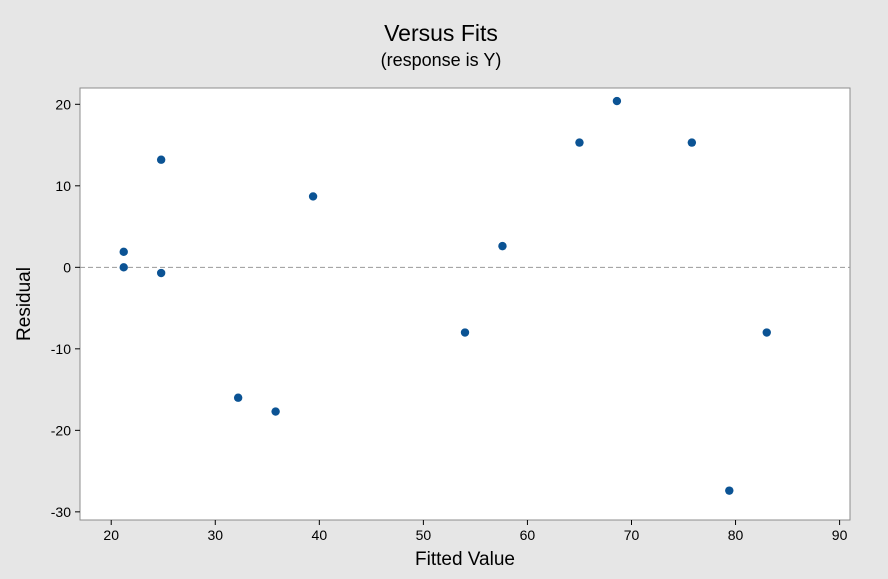  What do you see at coordinates (67, 267) in the screenshot?
I see `y-tick-label: 0` at bounding box center [67, 267].